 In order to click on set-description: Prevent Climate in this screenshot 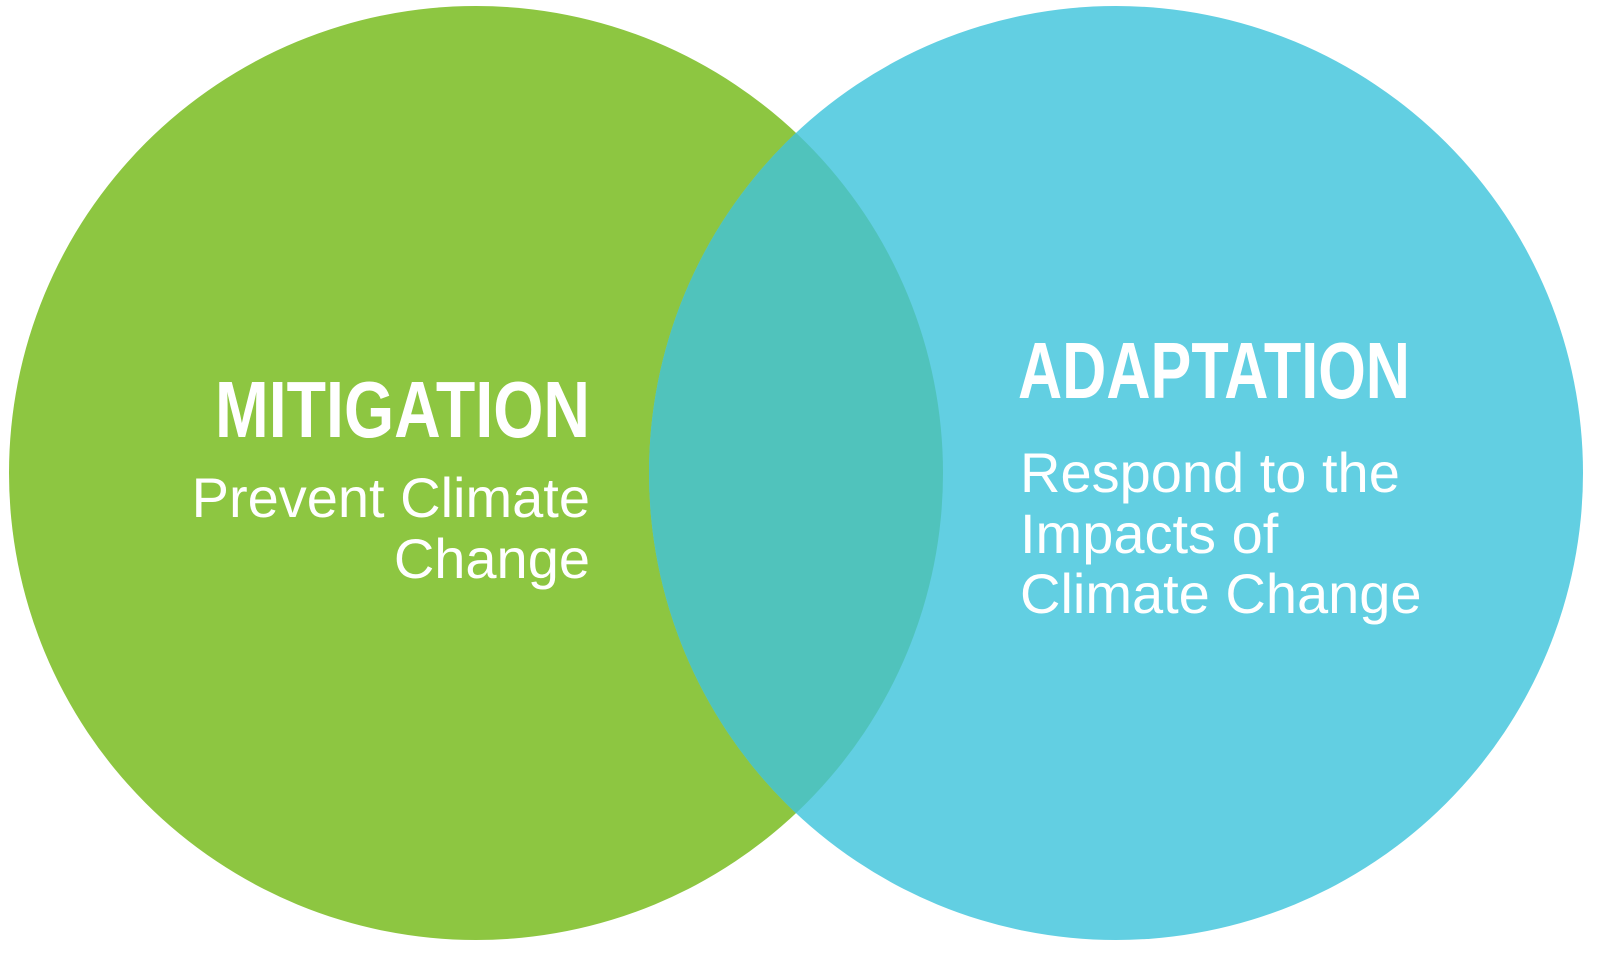, I will do `click(391, 497)`.